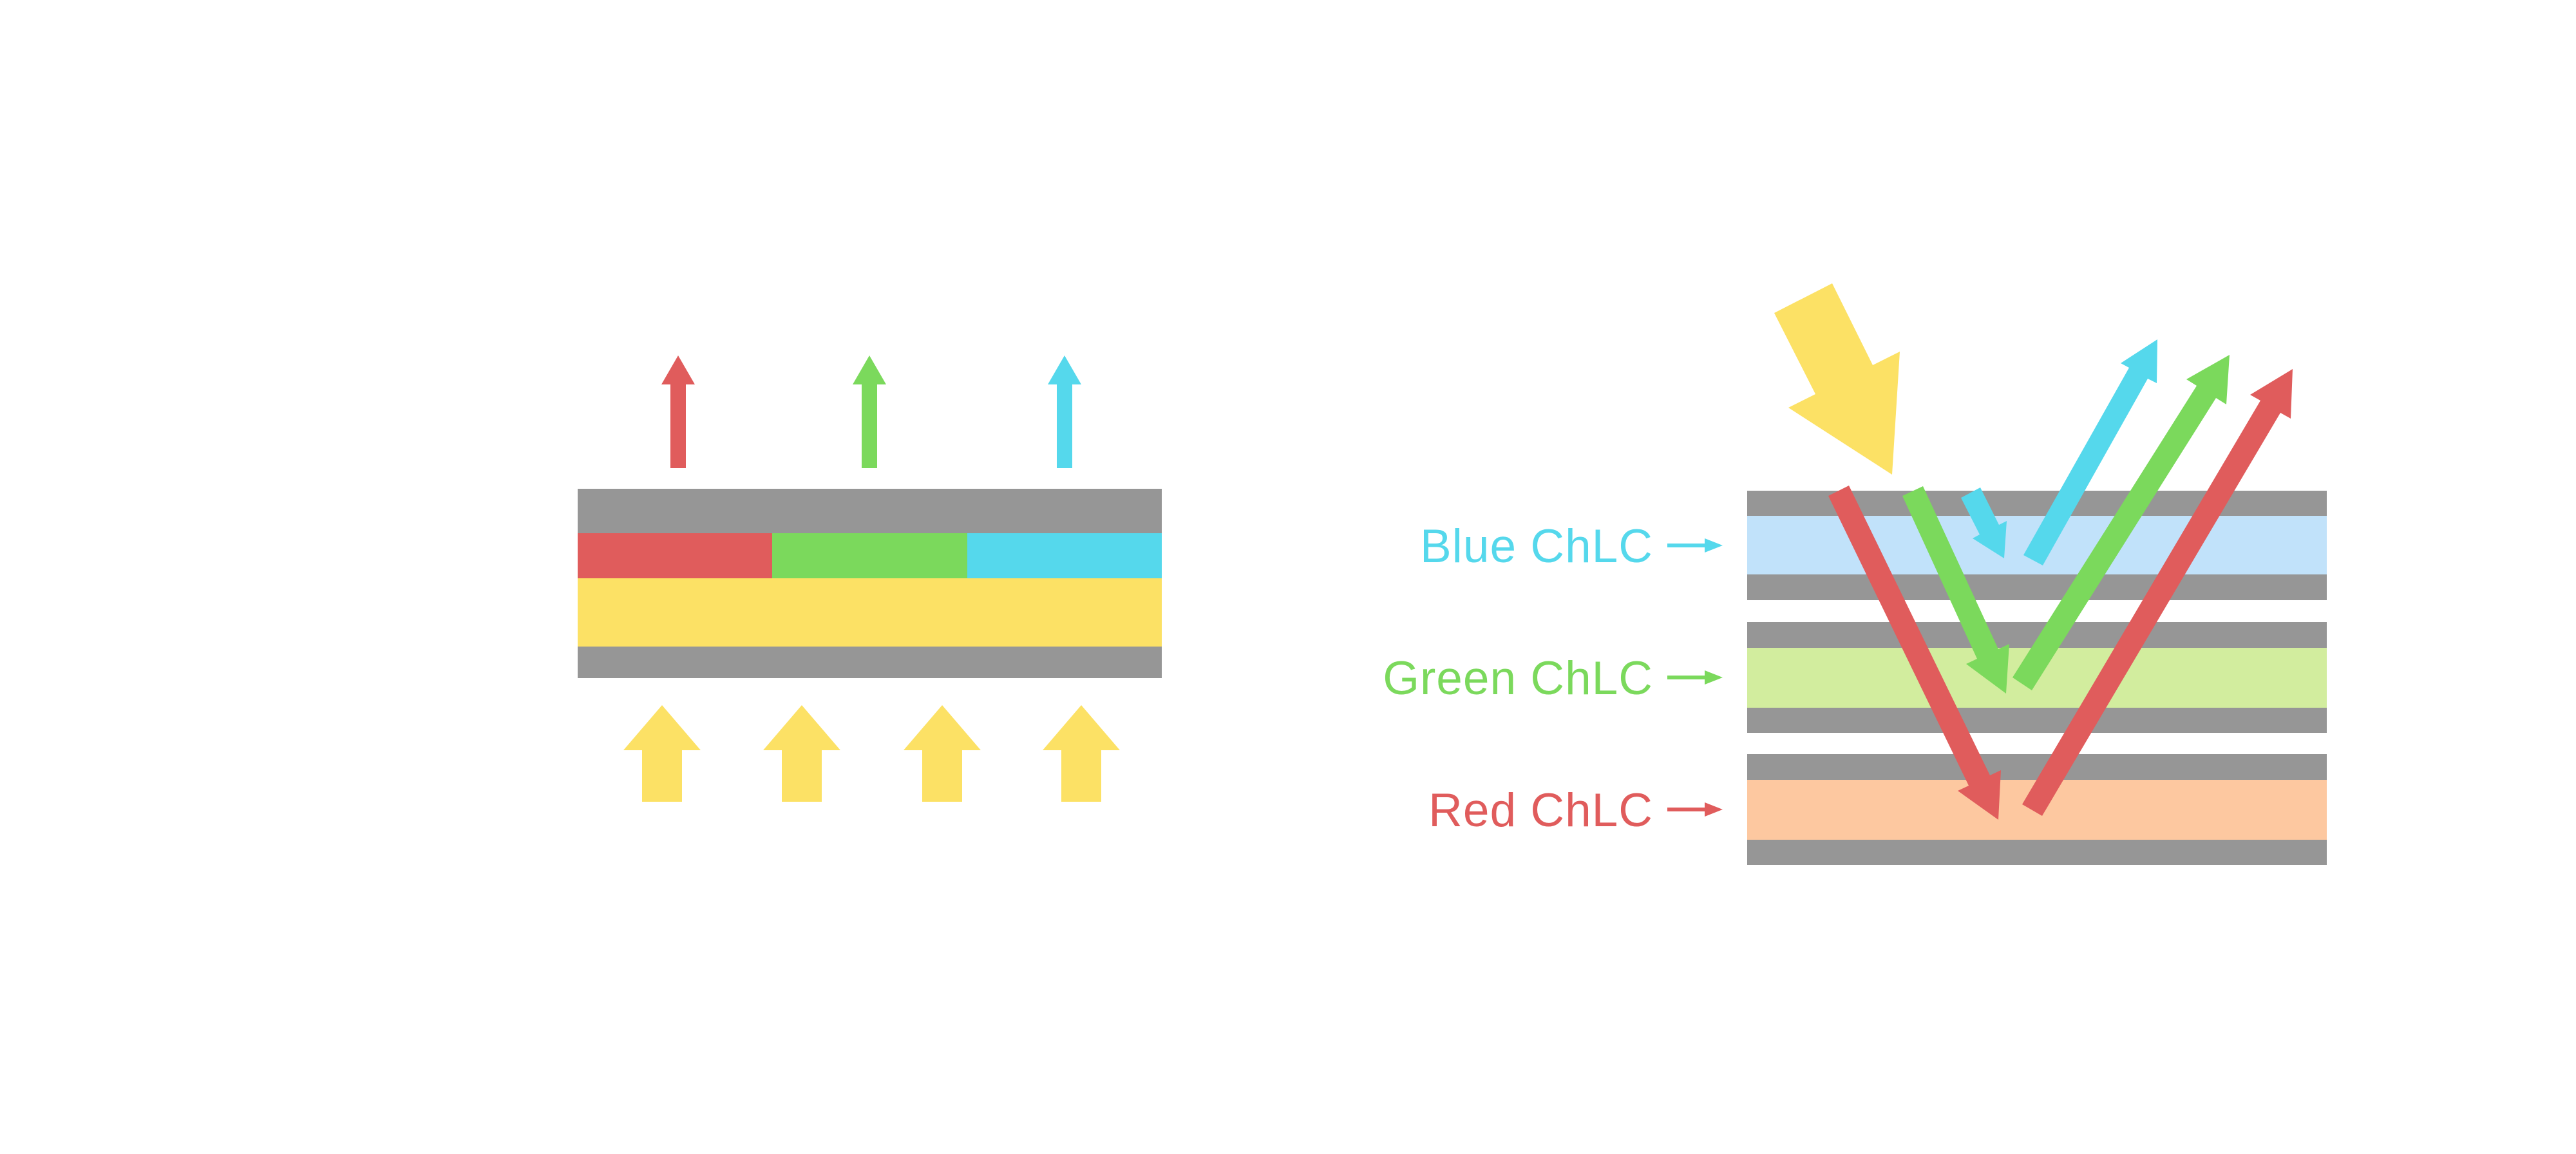 The image size is (2576, 1154). I want to click on left-red-pixel-segment, so click(675, 555).